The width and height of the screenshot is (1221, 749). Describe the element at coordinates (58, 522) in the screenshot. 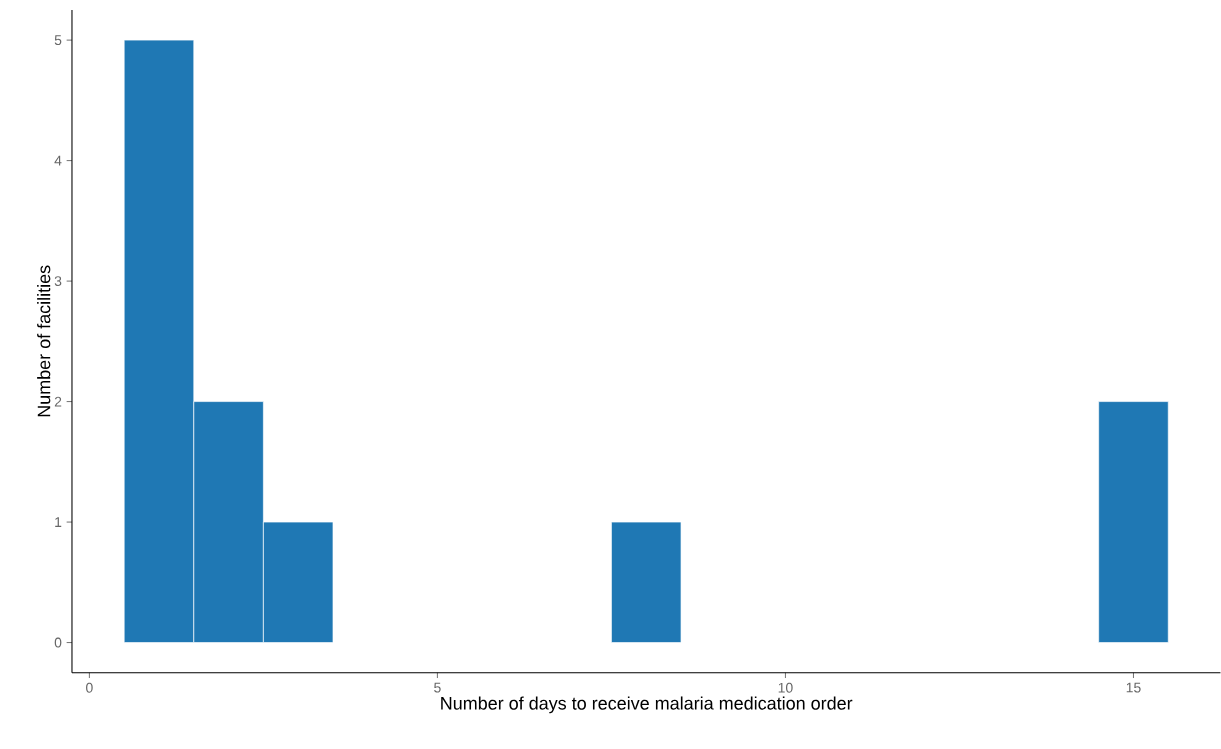

I see `y-tick-label: 1` at that location.